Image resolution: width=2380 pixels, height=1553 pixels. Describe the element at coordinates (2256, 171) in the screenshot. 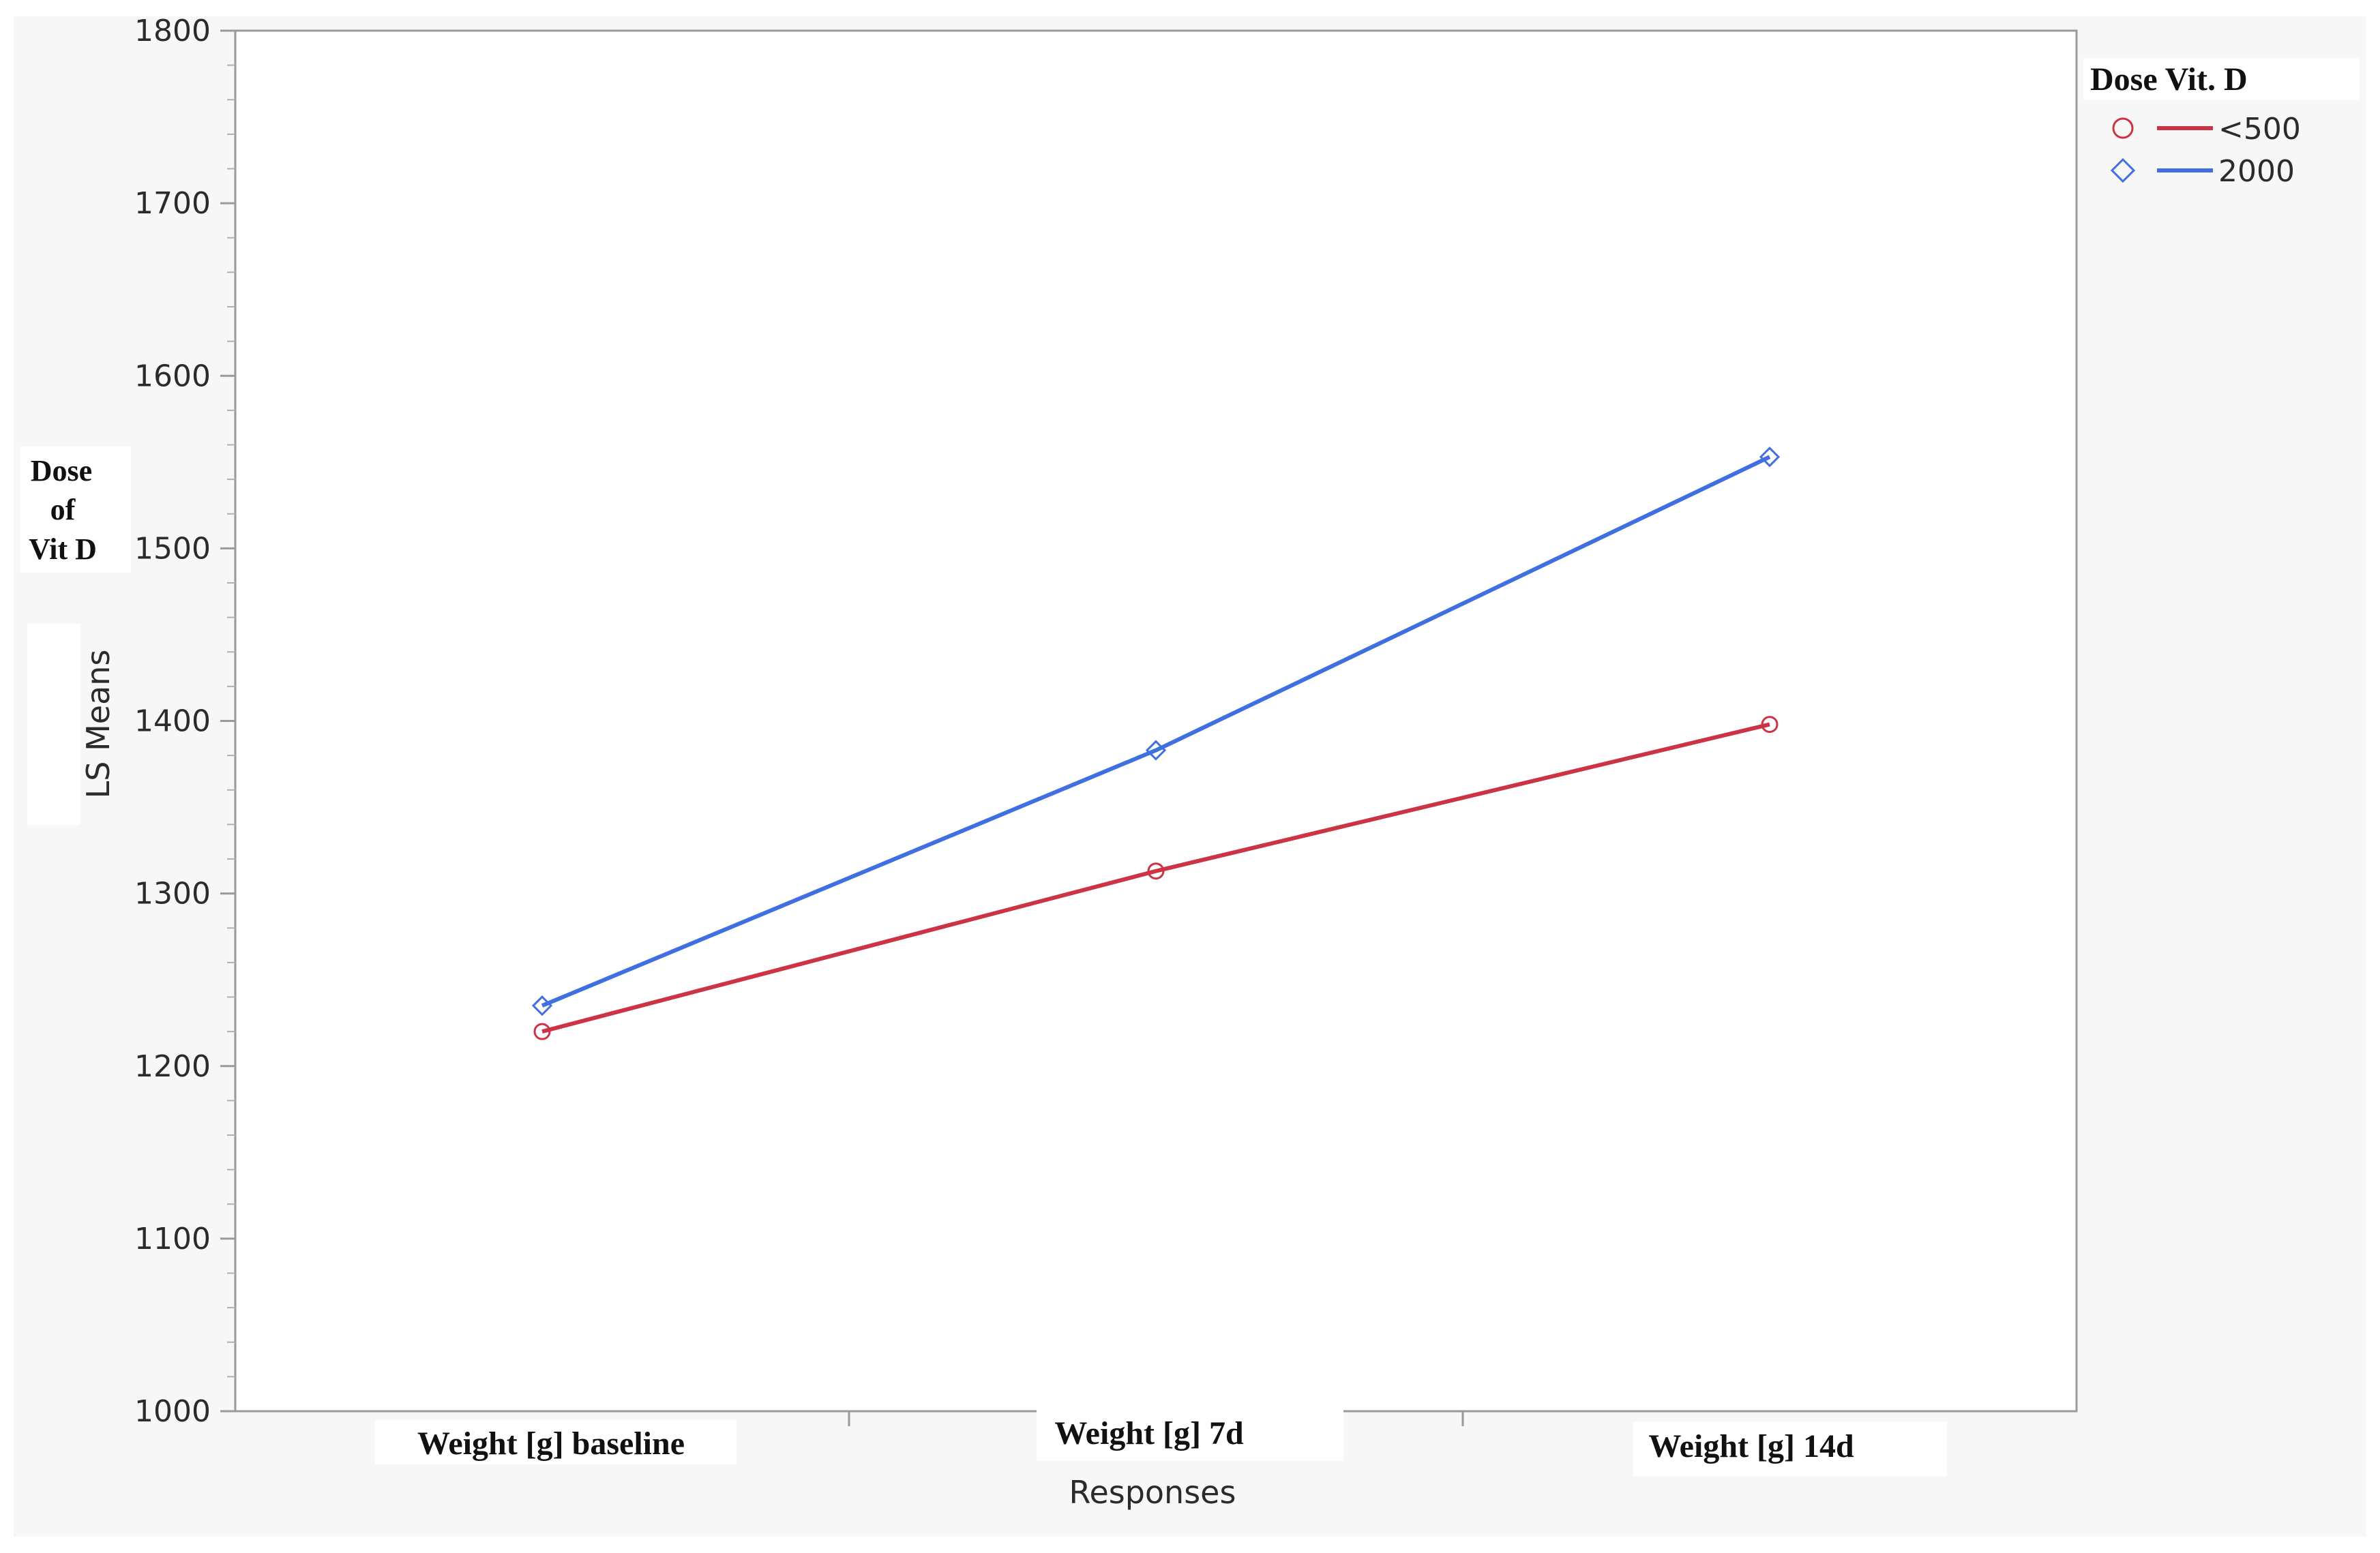

I see `legend-label: 2000` at that location.